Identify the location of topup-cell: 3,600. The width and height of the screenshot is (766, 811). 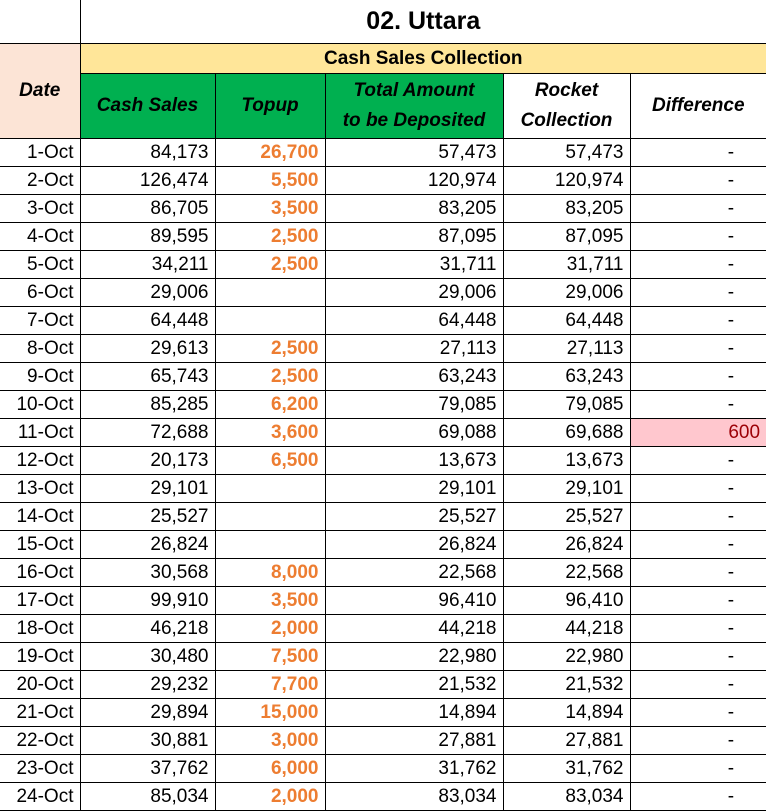
(270, 432).